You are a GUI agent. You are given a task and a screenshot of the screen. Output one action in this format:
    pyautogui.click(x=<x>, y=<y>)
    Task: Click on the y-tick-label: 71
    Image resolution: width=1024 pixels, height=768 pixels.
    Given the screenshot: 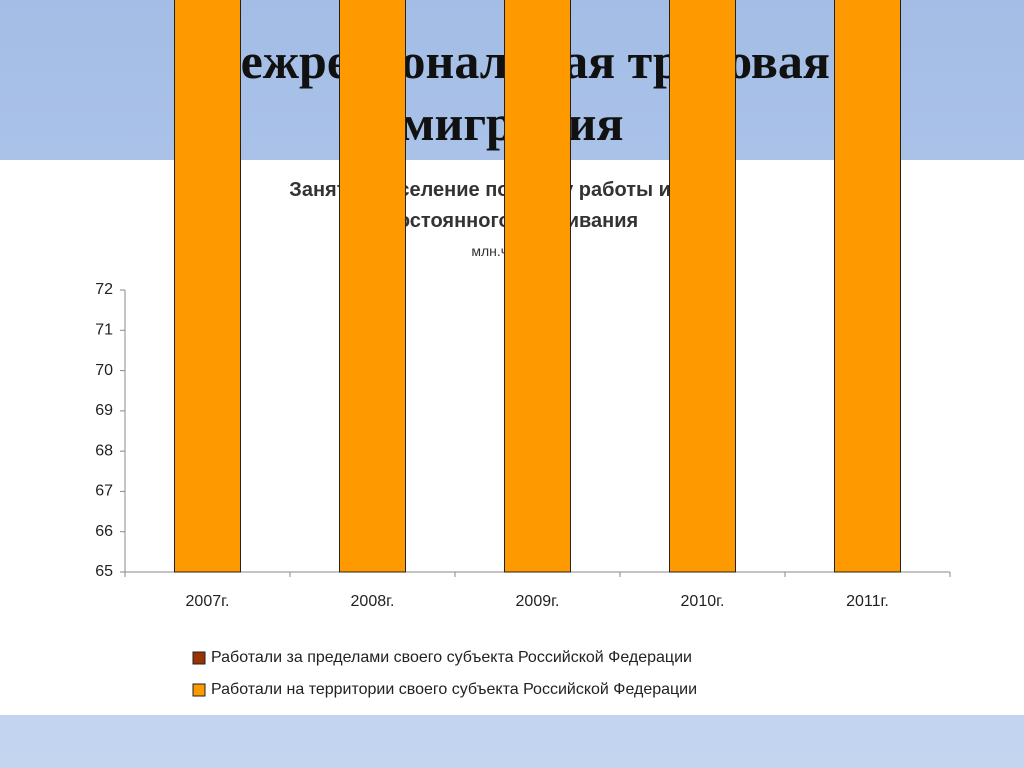 What is the action you would take?
    pyautogui.click(x=104, y=330)
    